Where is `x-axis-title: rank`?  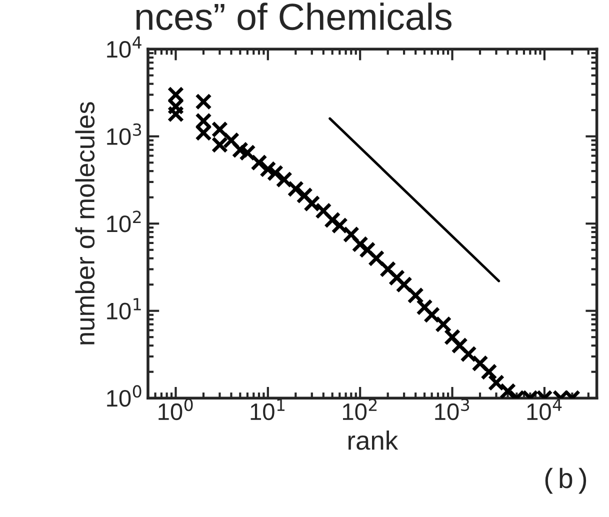 x-axis-title: rank is located at coordinates (373, 440).